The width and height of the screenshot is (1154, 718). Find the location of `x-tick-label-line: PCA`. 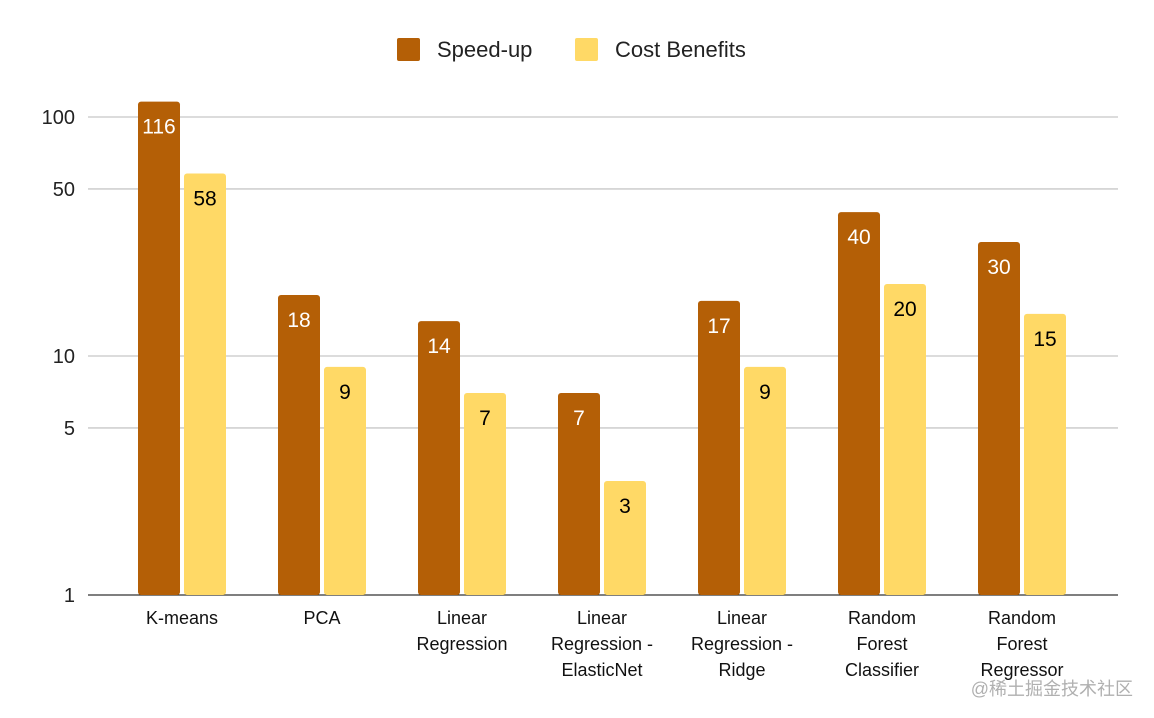

x-tick-label-line: PCA is located at coordinates (321, 618).